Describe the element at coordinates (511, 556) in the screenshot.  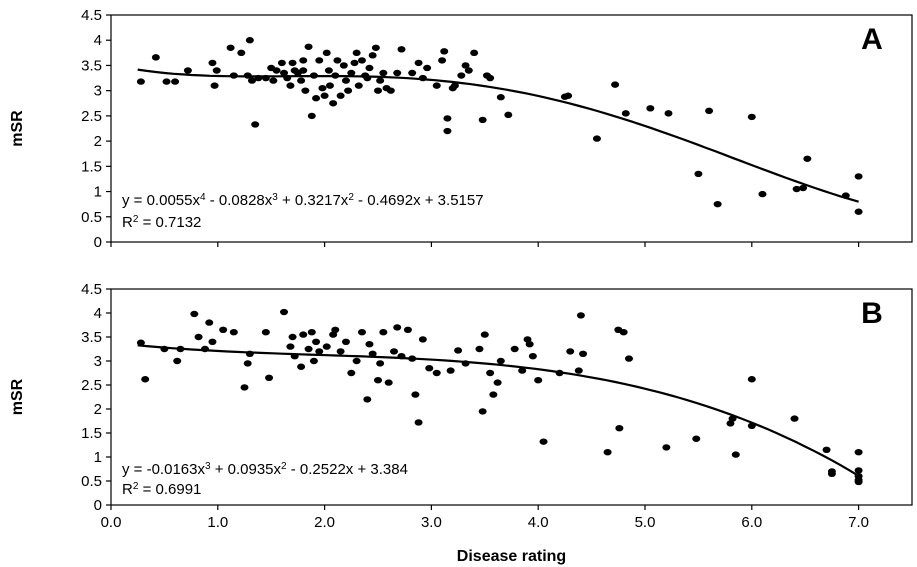
I see `x-axis-title: Disease rating` at that location.